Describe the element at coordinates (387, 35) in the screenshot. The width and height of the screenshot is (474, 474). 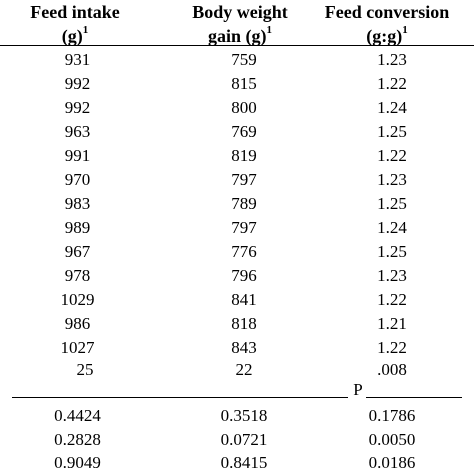
I see `header-feed-conversion-line2: (g:g)1` at that location.